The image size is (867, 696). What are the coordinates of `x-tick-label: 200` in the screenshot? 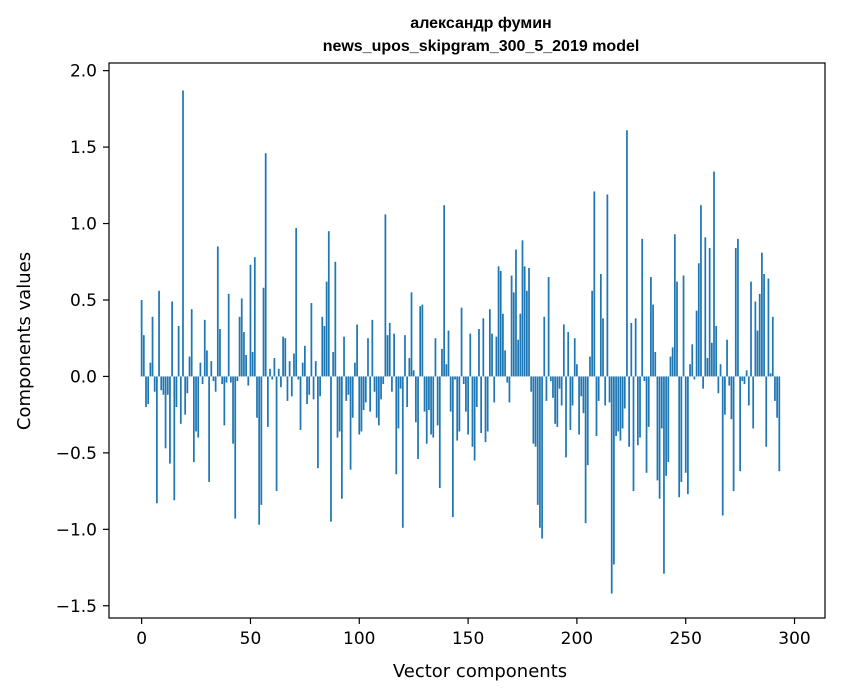 It's located at (577, 639).